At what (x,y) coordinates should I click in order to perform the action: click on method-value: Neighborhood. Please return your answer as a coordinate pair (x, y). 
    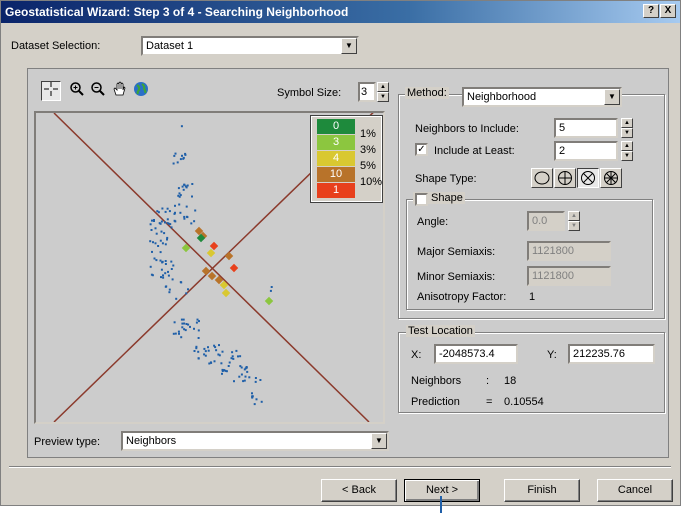
    Looking at the image, I should click on (502, 97).